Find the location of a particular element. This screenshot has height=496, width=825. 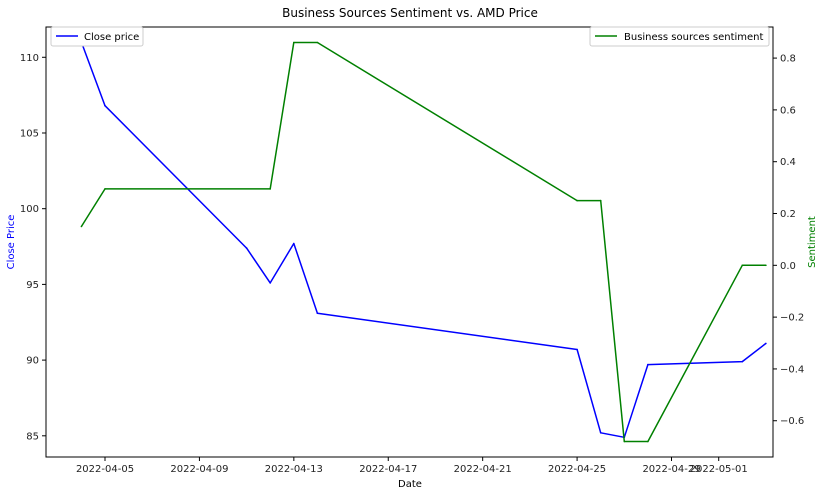

x-tick-label: 2022-04-05 is located at coordinates (105, 469).